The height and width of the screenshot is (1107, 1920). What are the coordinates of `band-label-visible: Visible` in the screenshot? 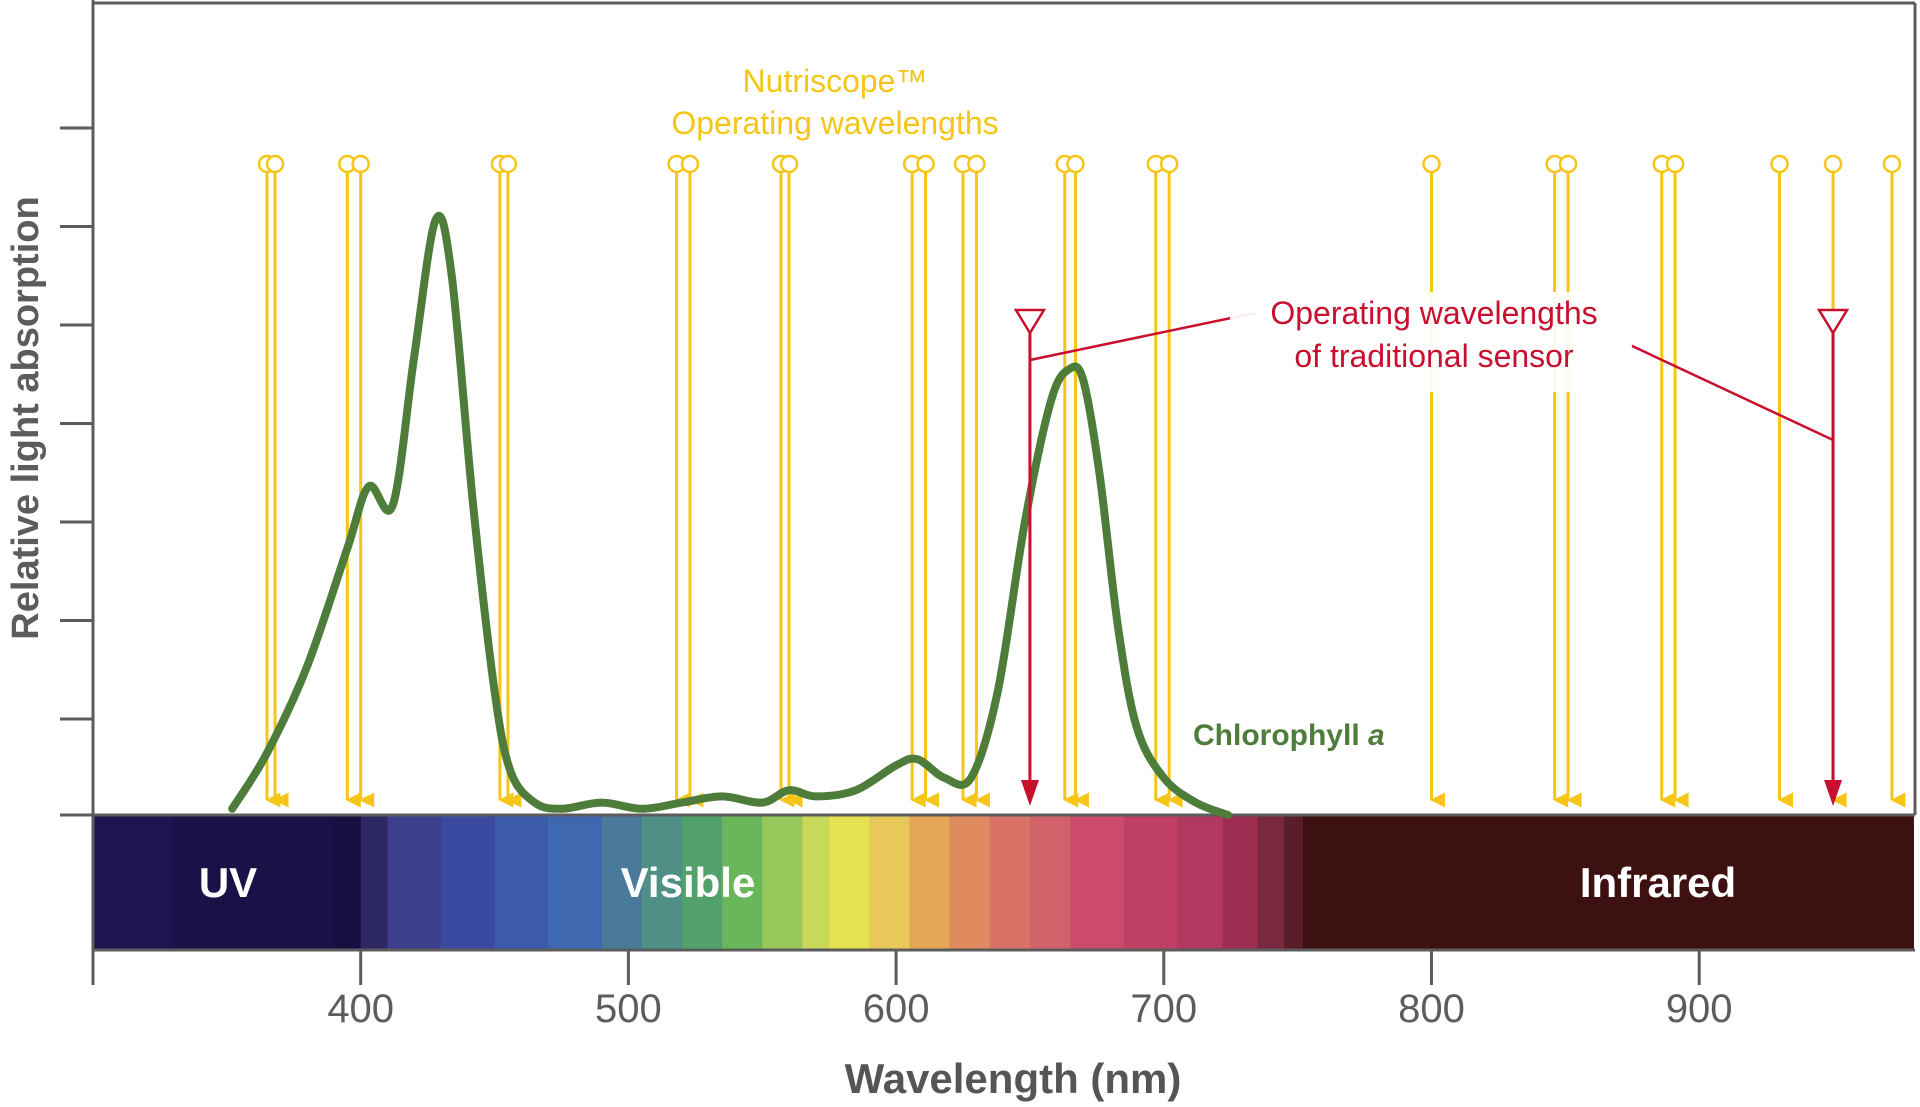 It's located at (688, 882).